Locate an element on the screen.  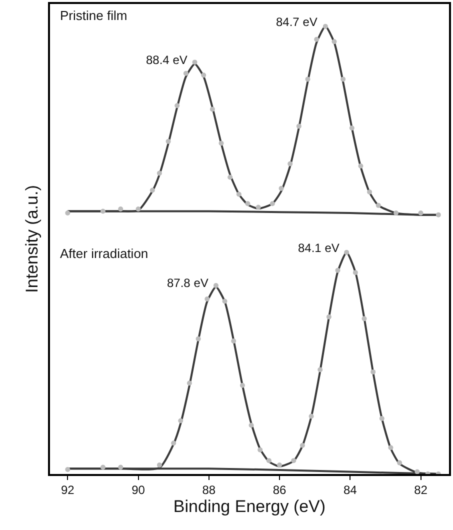
y-axis-title: Intensity (a.u.) is located at coordinates (32, 239).